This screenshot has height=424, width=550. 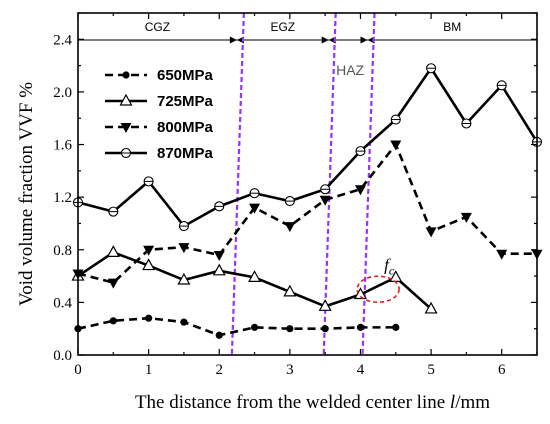 I want to click on x-tick-label: 5, so click(x=431, y=370).